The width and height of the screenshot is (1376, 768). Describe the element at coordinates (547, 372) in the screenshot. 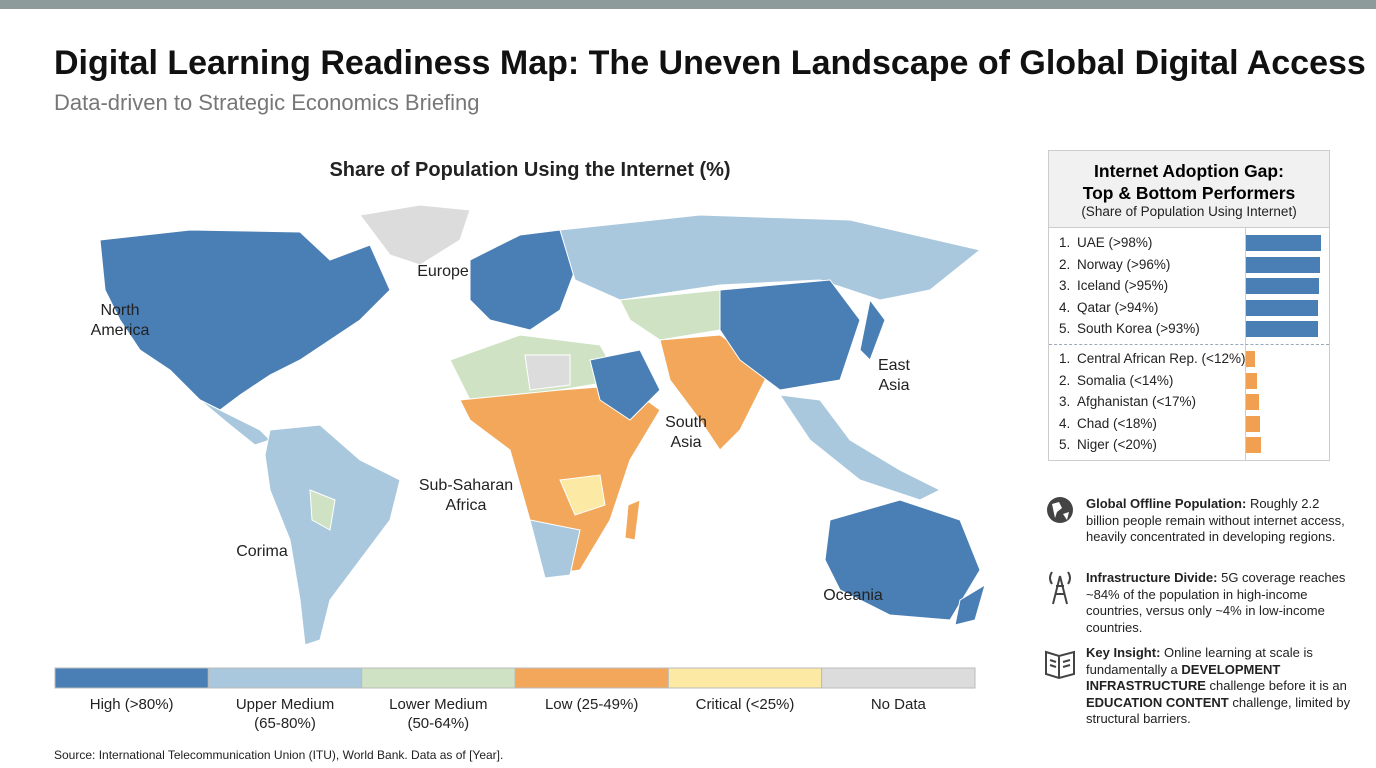

I see `libya` at that location.